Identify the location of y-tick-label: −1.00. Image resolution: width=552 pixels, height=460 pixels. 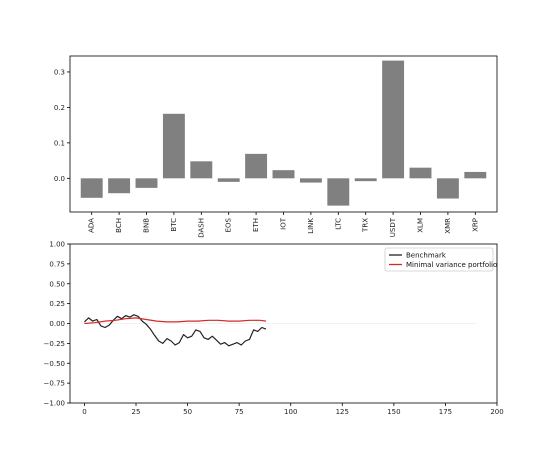
(54, 404).